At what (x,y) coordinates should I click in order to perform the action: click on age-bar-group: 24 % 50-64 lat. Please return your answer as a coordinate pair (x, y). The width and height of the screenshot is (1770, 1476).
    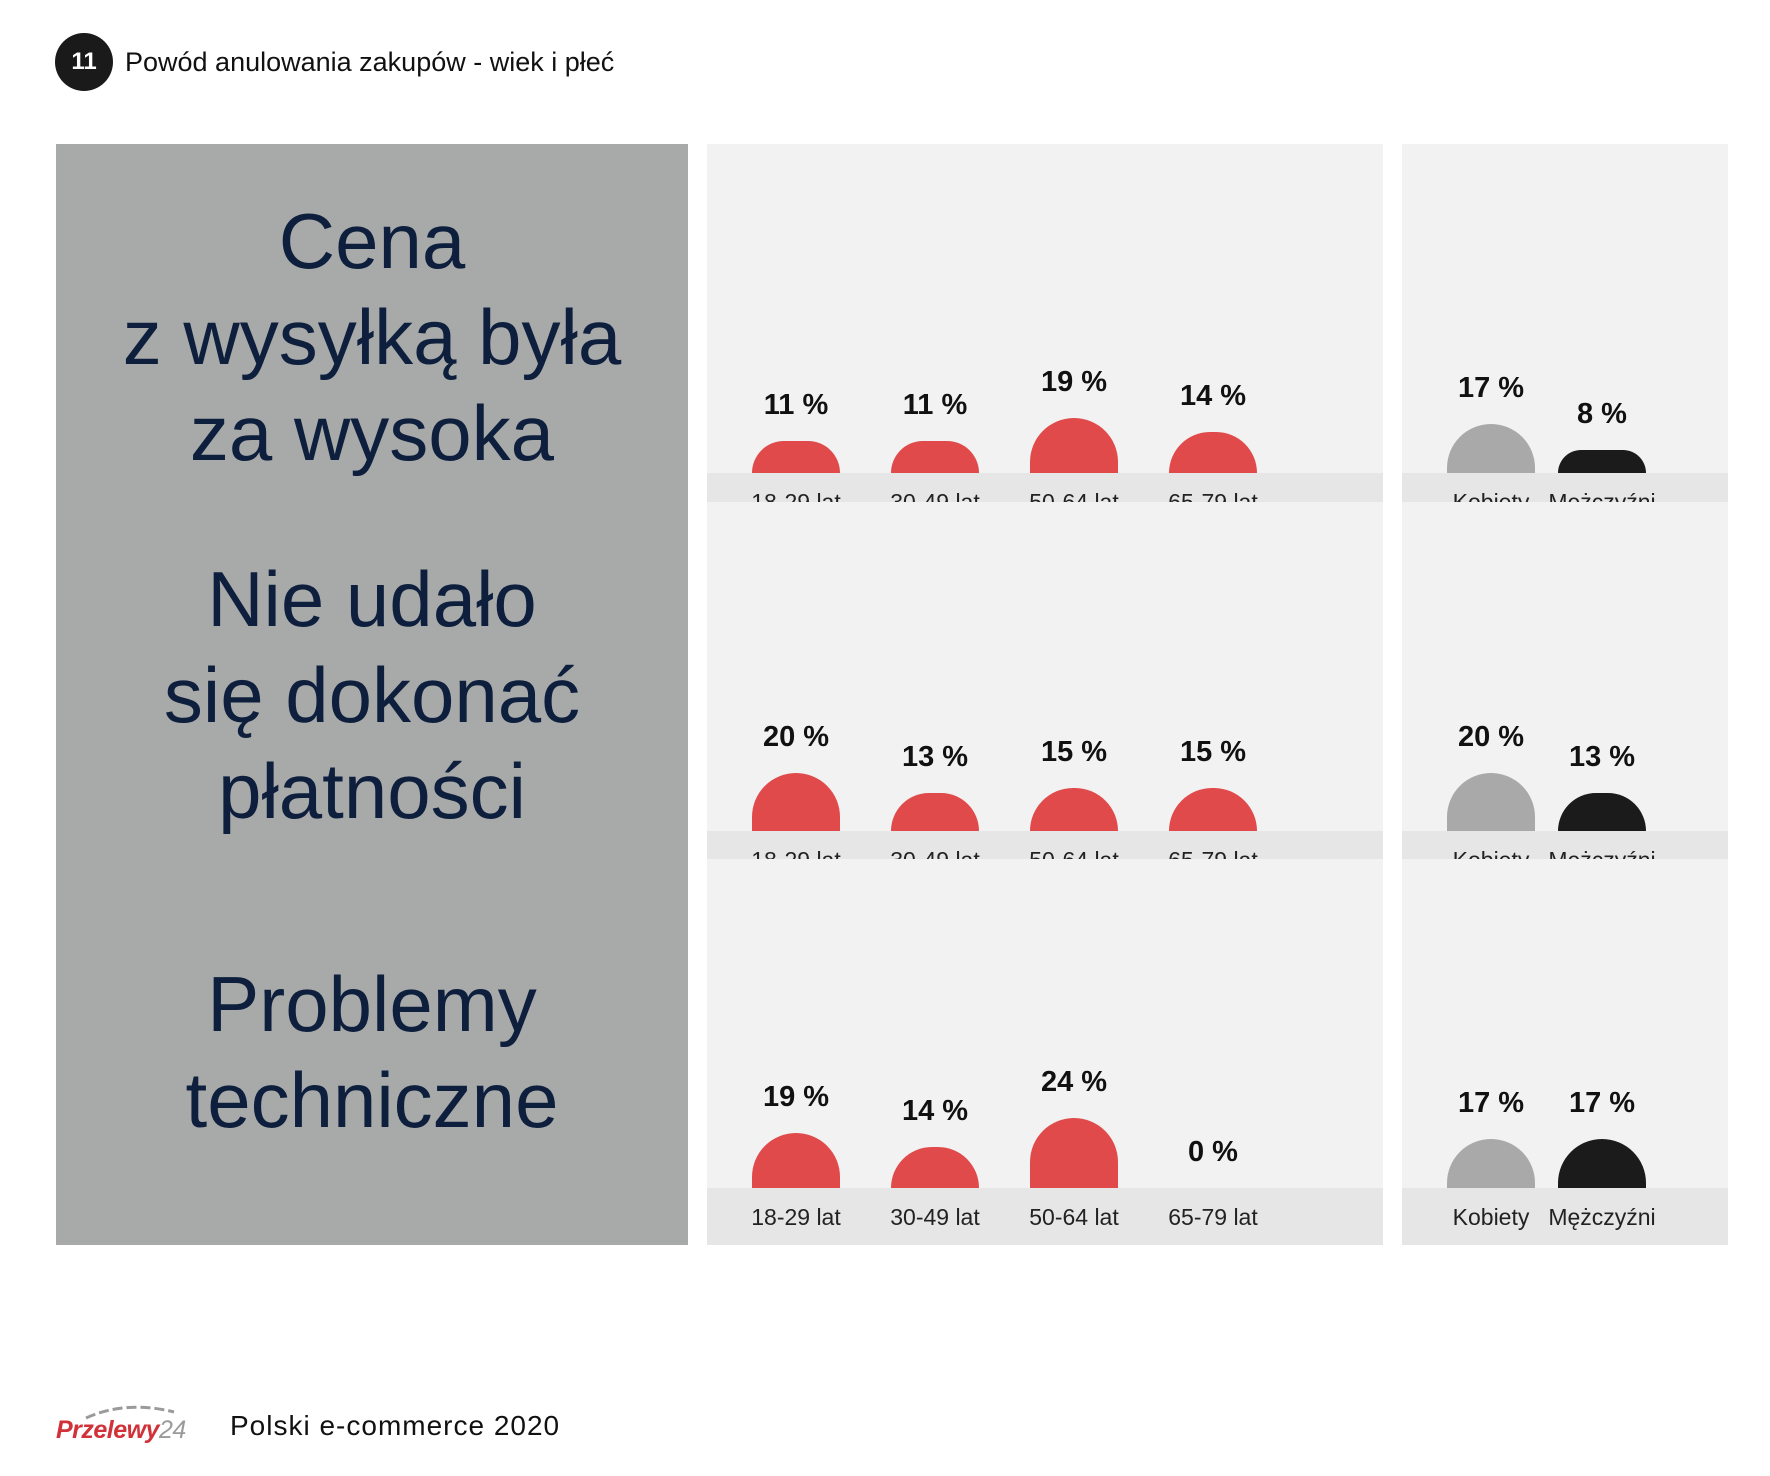
    Looking at the image, I should click on (1074, 1052).